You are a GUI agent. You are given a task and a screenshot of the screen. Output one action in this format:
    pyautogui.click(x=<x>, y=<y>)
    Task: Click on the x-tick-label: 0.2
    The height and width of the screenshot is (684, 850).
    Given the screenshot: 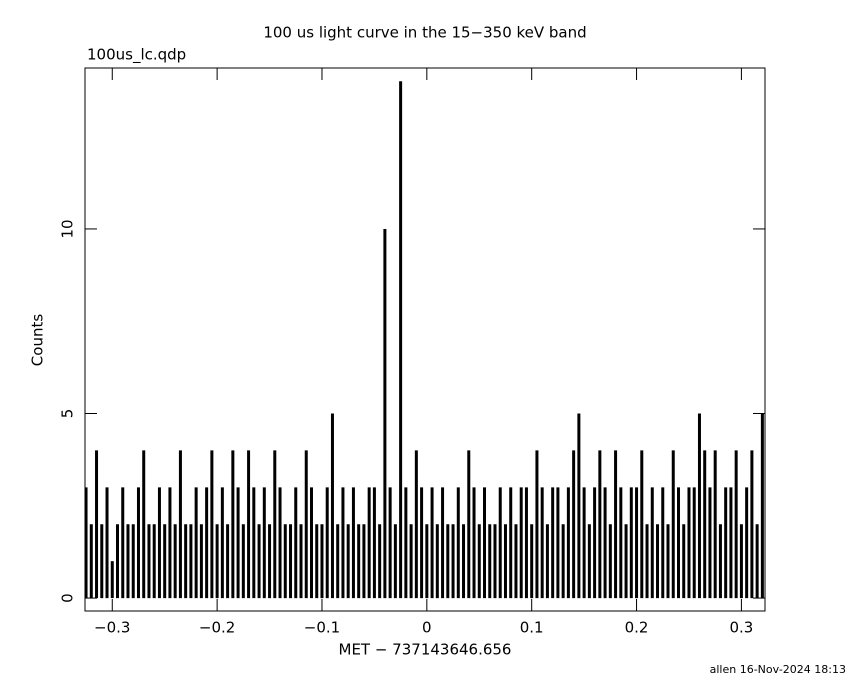 What is the action you would take?
    pyautogui.click(x=637, y=628)
    